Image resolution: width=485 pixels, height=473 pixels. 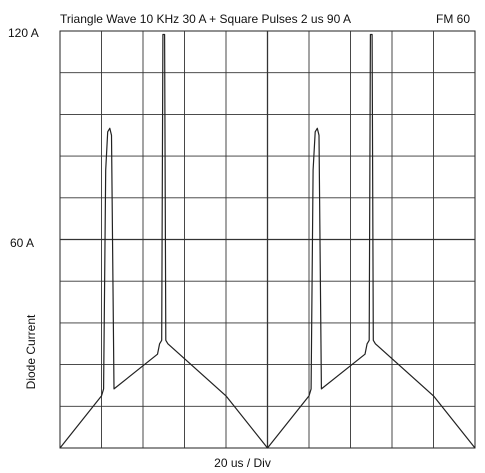 I want to click on y-axis-label: Diode Current, so click(x=31, y=352).